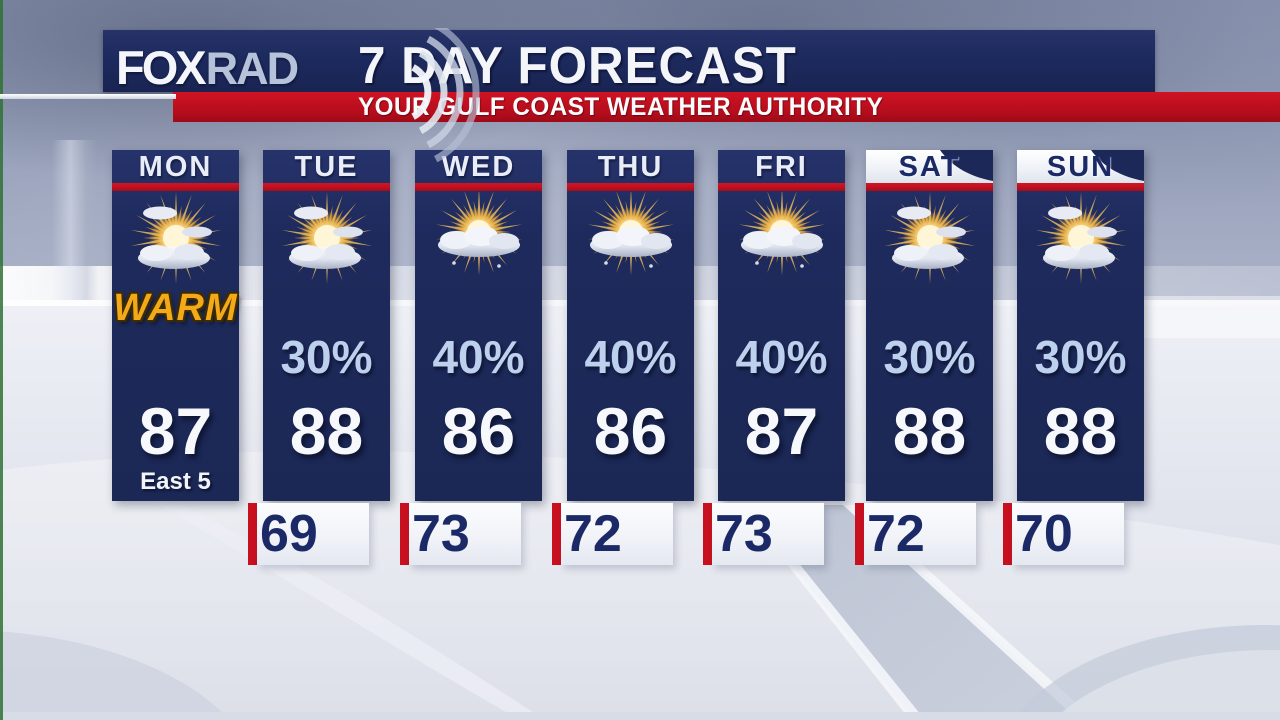  What do you see at coordinates (726, 107) in the screenshot?
I see `subtitle-bar` at bounding box center [726, 107].